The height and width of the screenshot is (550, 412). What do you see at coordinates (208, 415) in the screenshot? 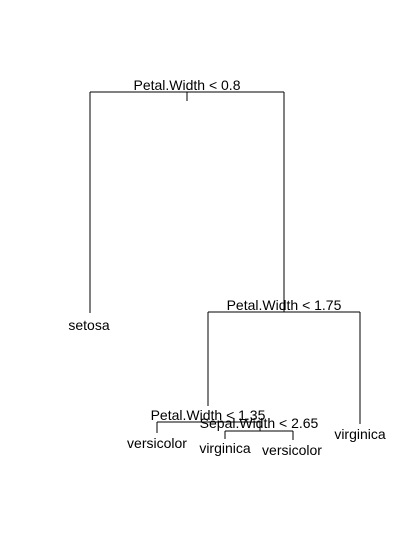
I see `left2-split-label: Petal.Width < 1.35` at bounding box center [208, 415].